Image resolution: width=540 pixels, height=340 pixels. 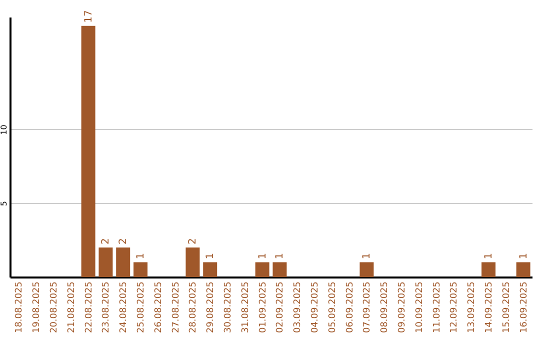 What do you see at coordinates (315, 308) in the screenshot?
I see `x-tick-label: 04.09.2025` at bounding box center [315, 308].